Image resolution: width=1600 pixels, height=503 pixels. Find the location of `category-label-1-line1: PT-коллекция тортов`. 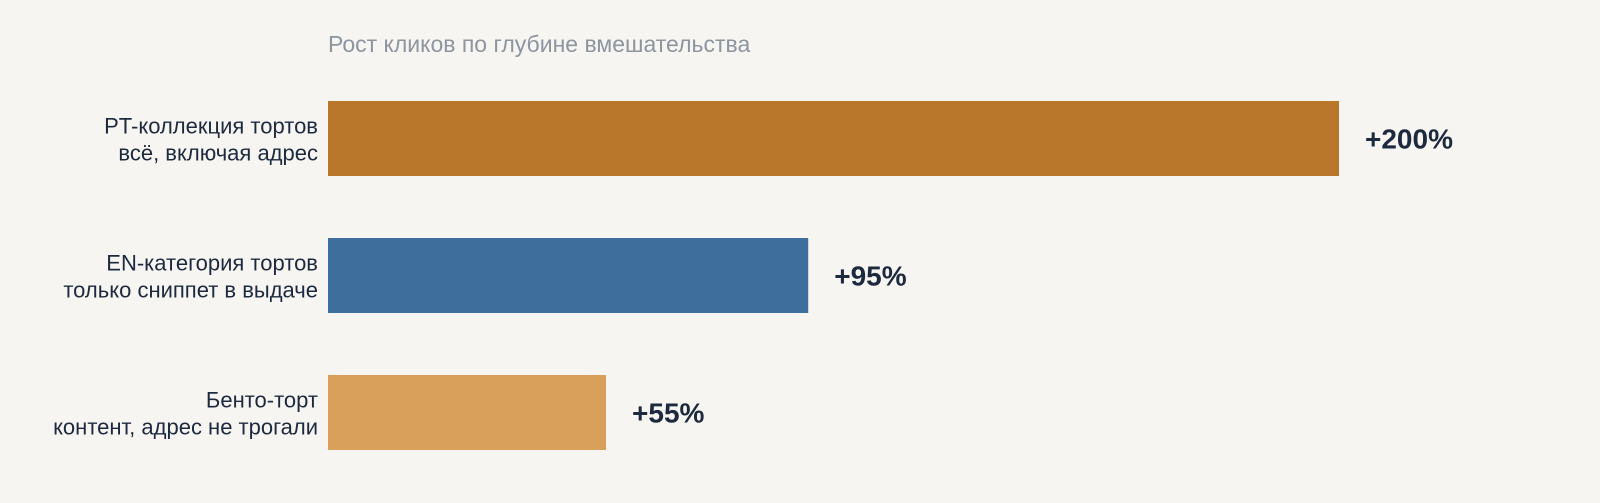

category-label-1-line1: PT-коллекция тортов is located at coordinates (211, 126).